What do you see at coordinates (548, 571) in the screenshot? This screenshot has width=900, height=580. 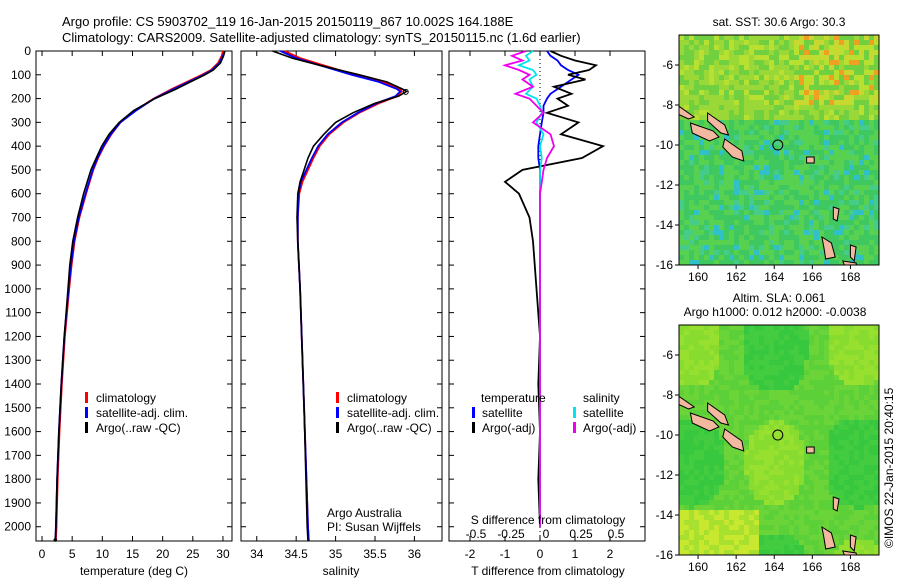 I see `x-axis-label: T difference from climatology` at bounding box center [548, 571].